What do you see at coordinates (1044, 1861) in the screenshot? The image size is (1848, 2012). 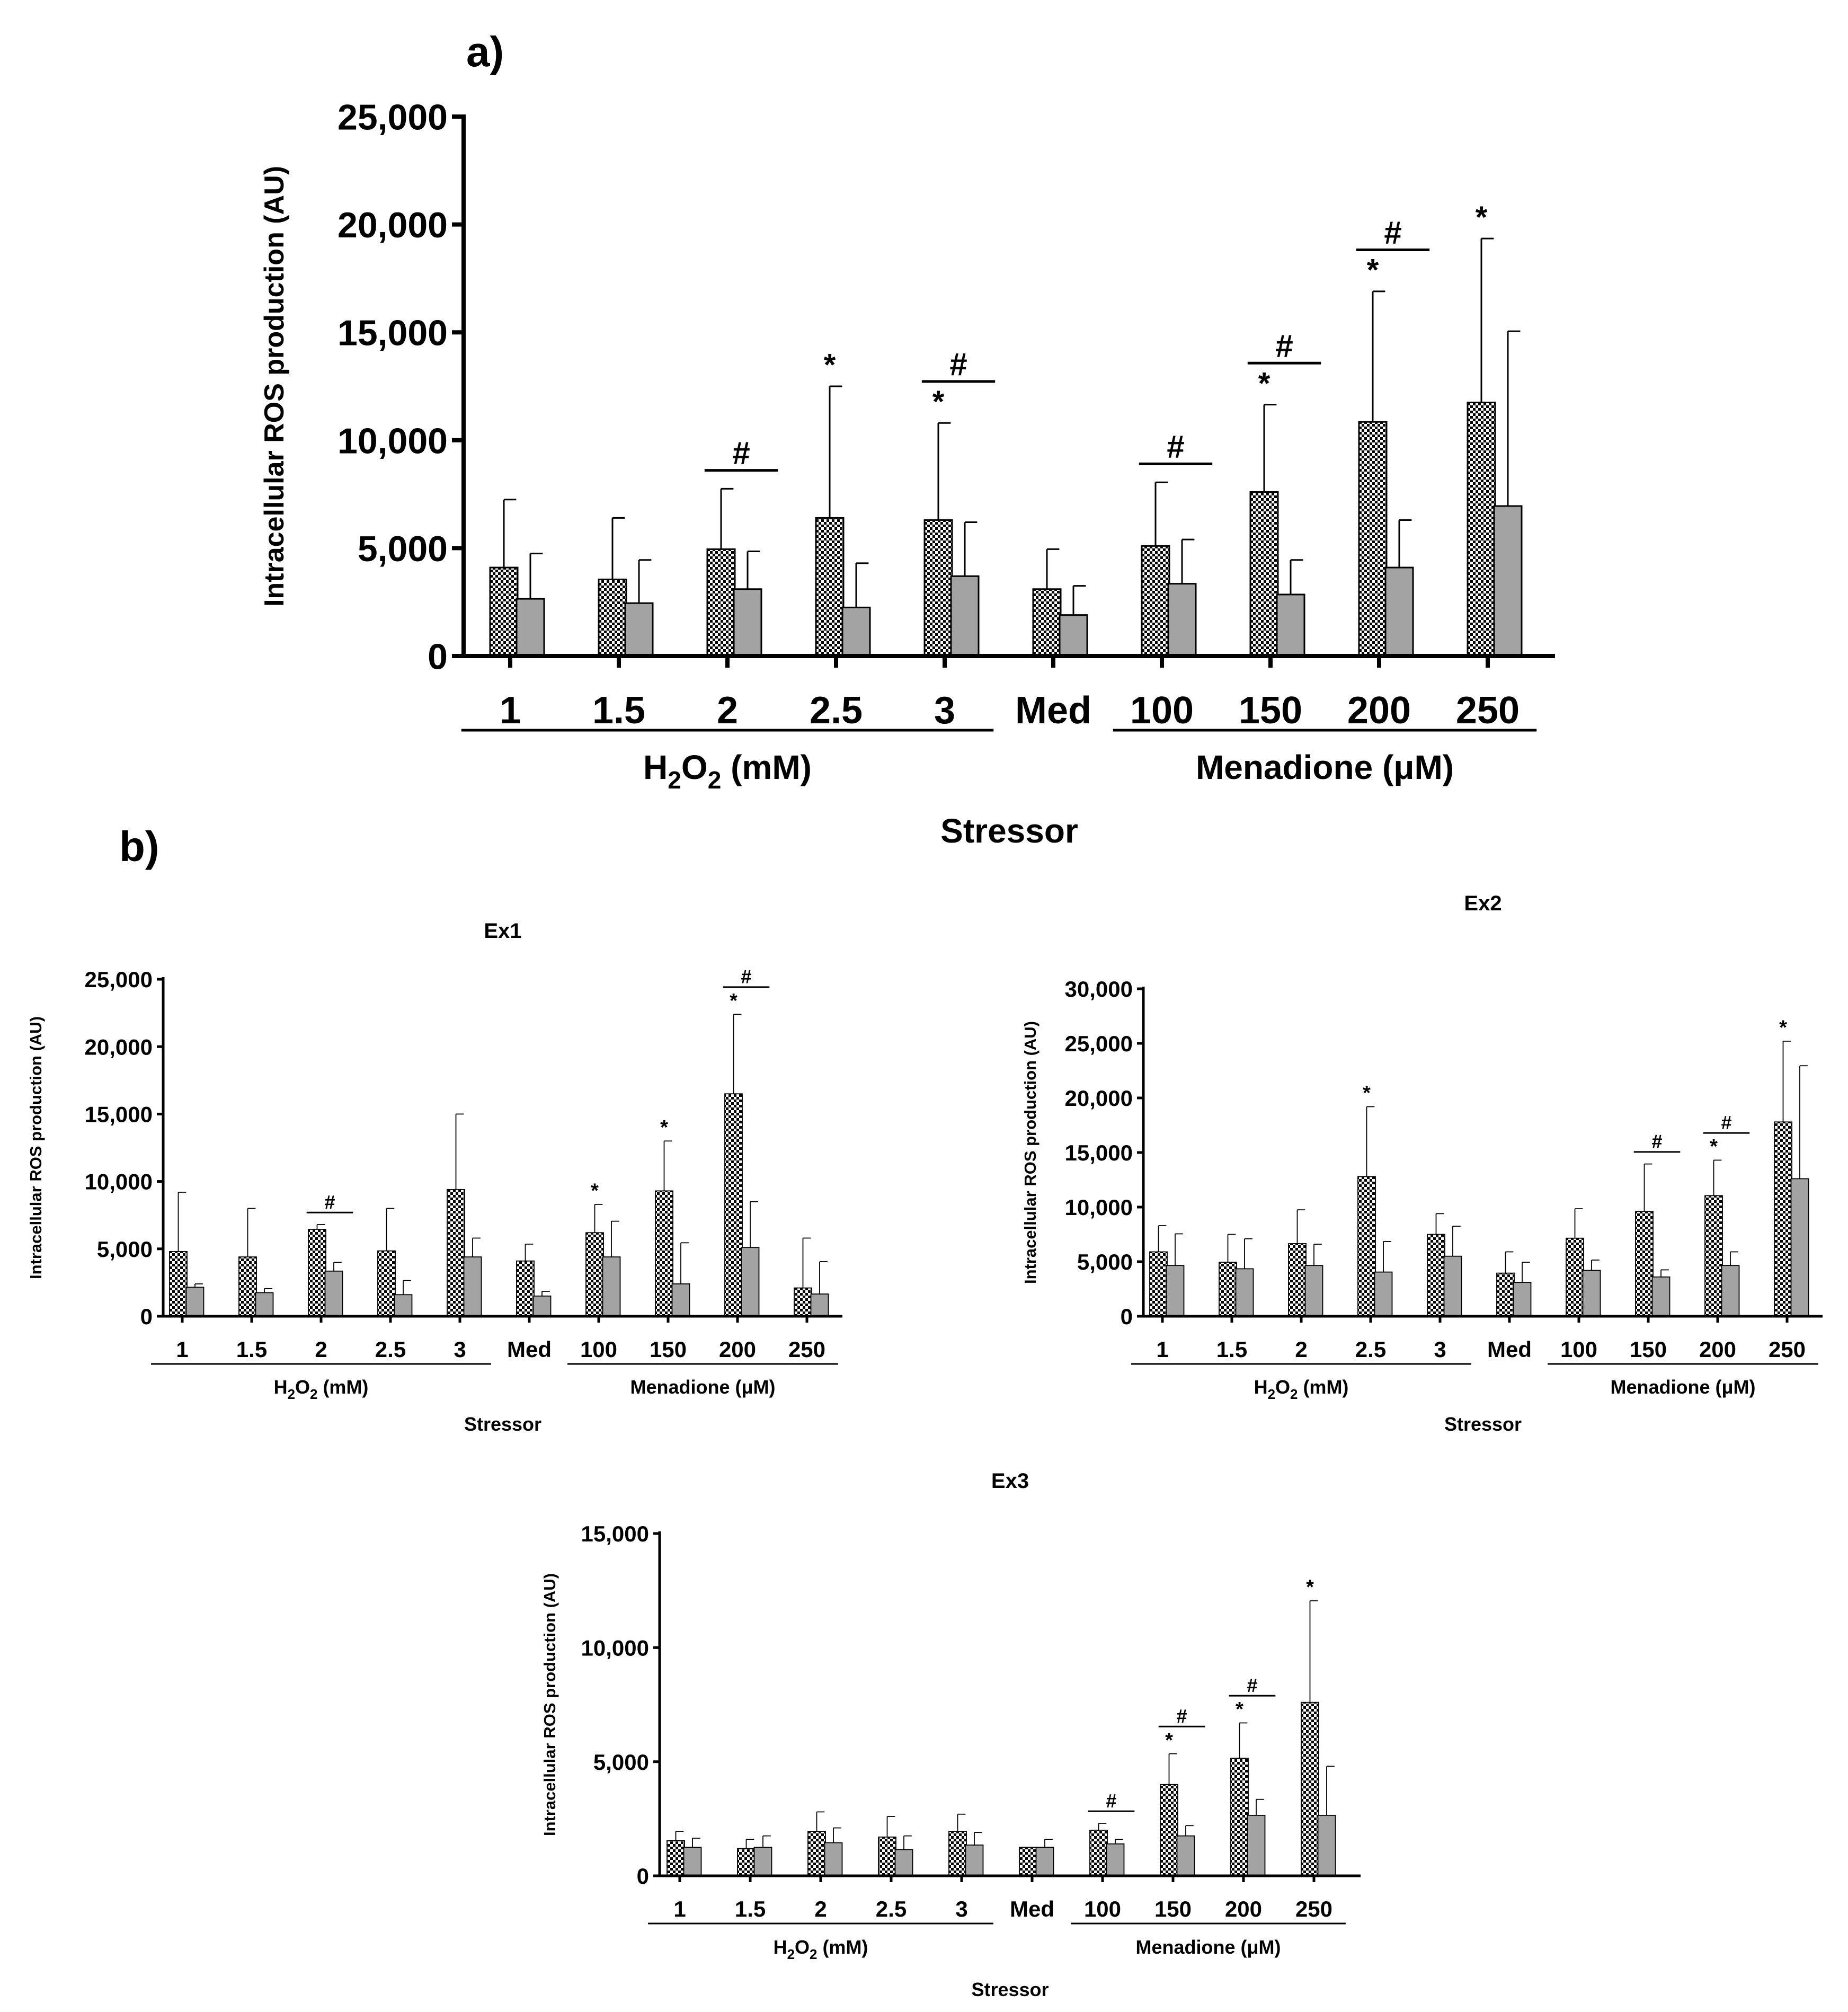 I see `bar-ex3-s2-Med` at bounding box center [1044, 1861].